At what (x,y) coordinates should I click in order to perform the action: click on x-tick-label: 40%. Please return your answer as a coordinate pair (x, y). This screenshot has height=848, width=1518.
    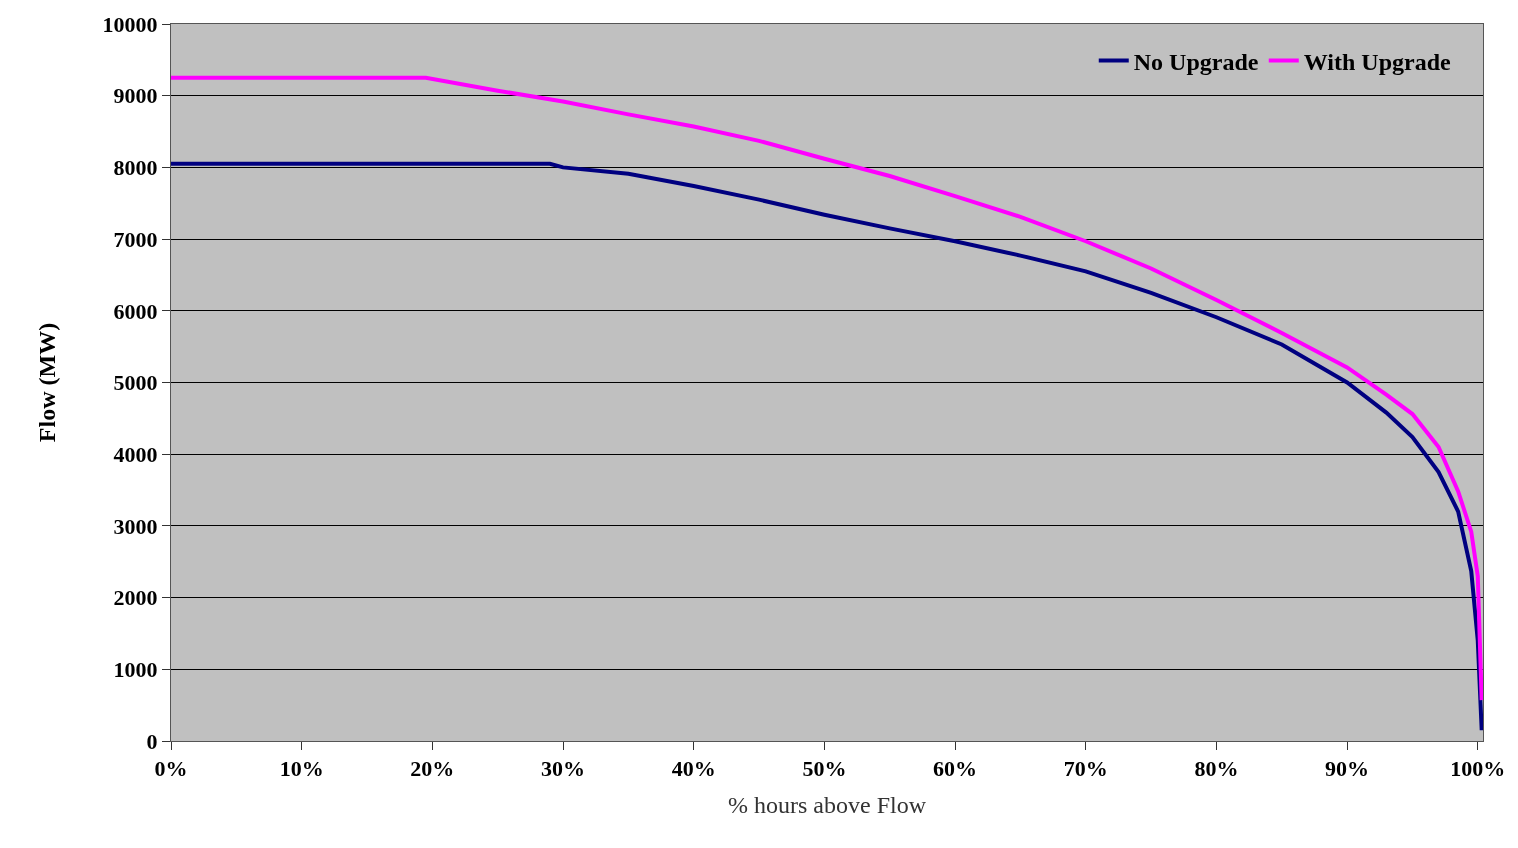
    Looking at the image, I should click on (693, 769).